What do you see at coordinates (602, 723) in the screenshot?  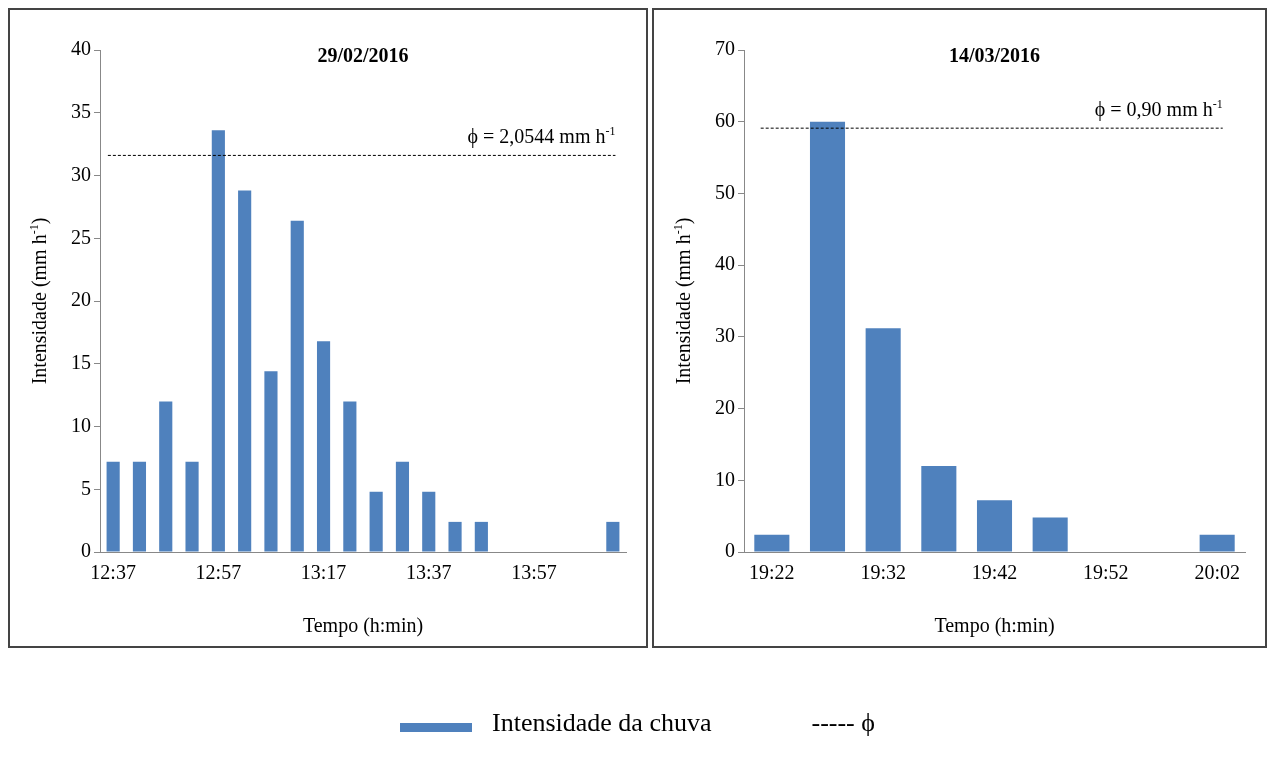 I see `legend-label: Intensidade da chuva` at bounding box center [602, 723].